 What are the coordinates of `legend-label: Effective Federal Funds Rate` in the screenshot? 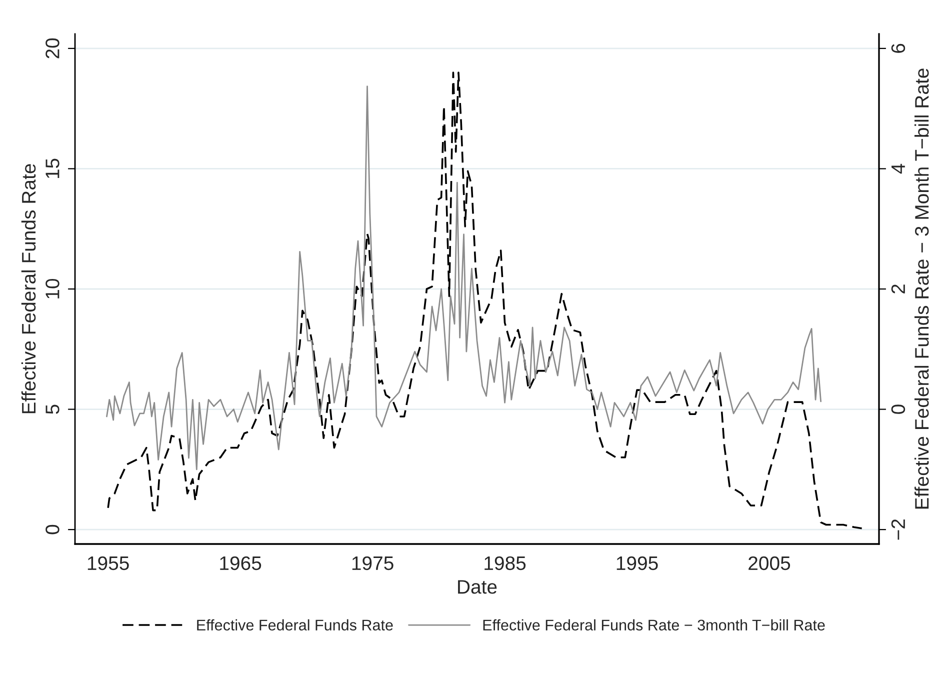 It's located at (295, 625).